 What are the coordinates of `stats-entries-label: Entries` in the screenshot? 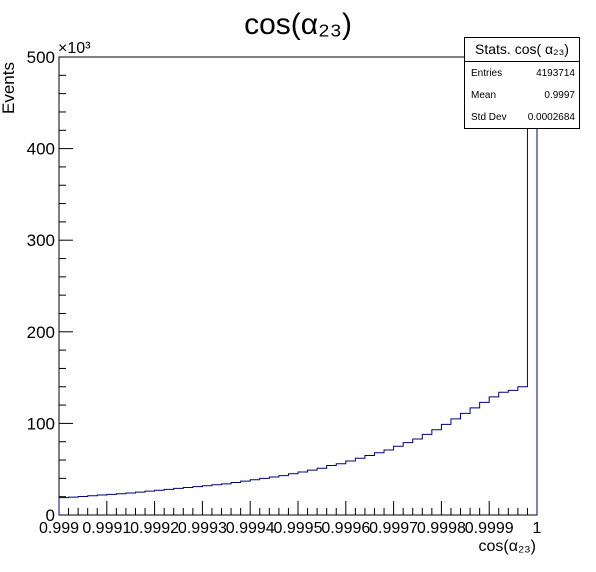 It's located at (487, 73).